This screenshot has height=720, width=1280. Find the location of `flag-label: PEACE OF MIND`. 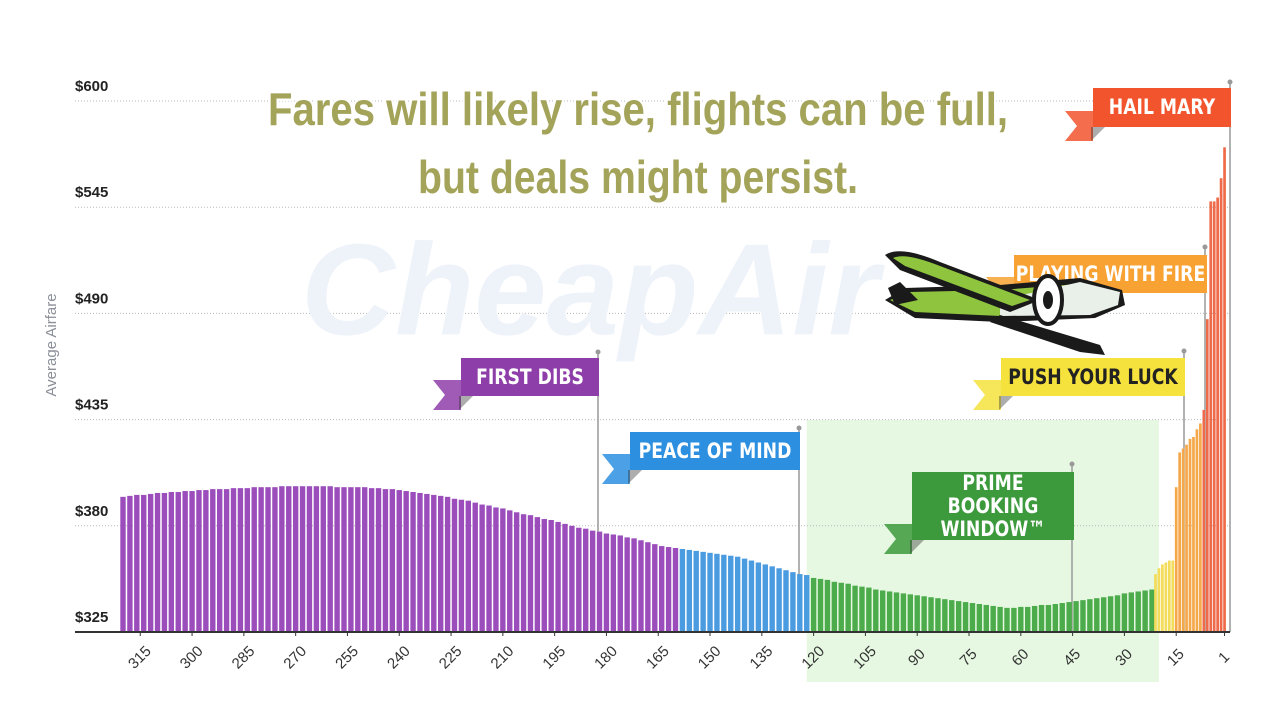

flag-label: PEACE OF MIND is located at coordinates (715, 450).